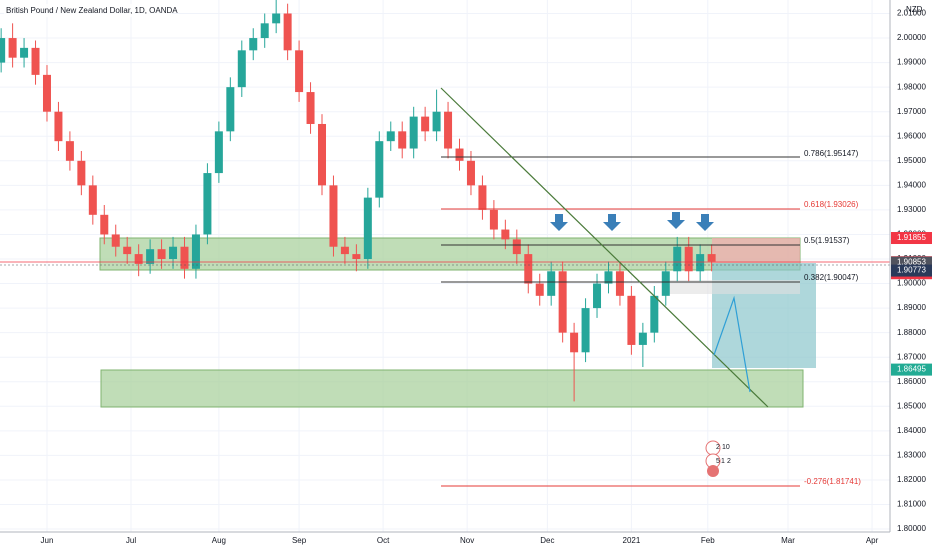 Image resolution: width=932 pixels, height=550 pixels. I want to click on x-tick-label: Oct, so click(383, 540).